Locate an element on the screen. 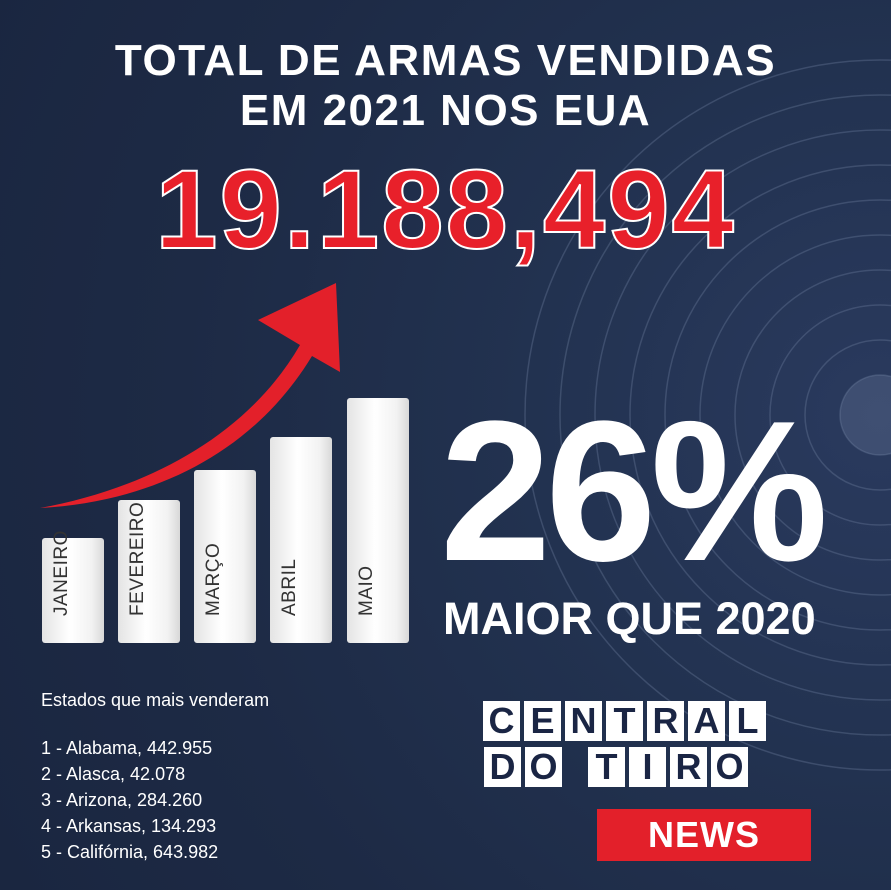  month-bar-marco: MARÇO is located at coordinates (225, 556).